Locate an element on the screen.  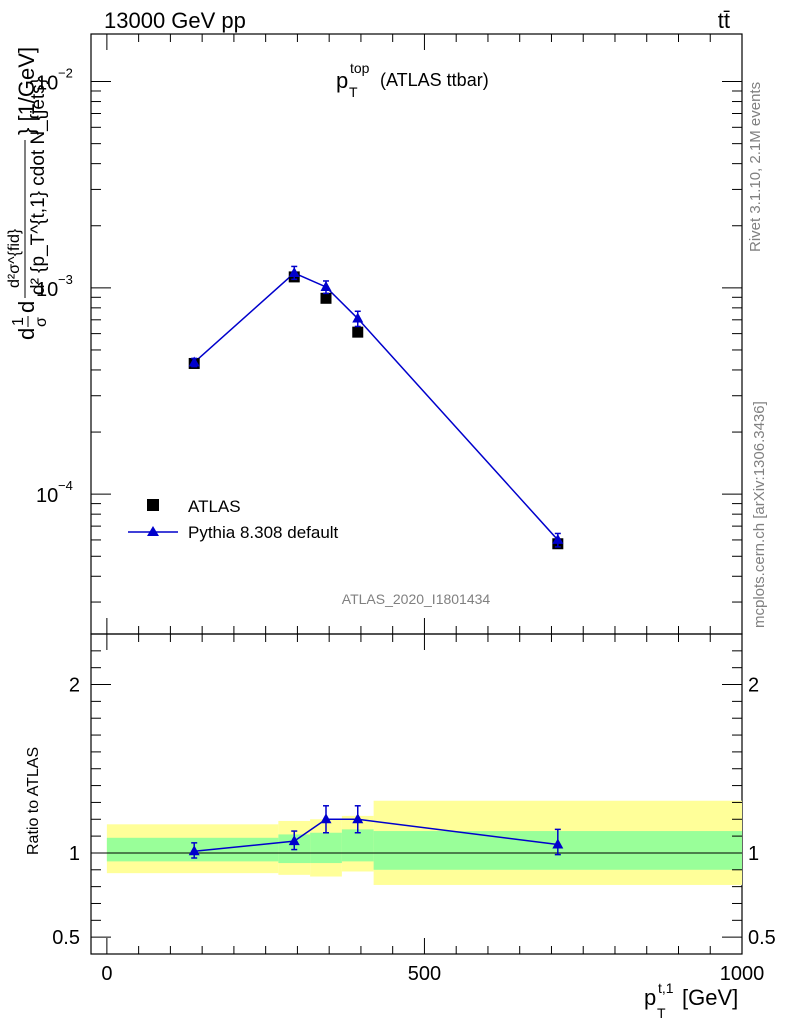
plot-title: p top T (ATLAS ttbar) is located at coordinates (412, 80).